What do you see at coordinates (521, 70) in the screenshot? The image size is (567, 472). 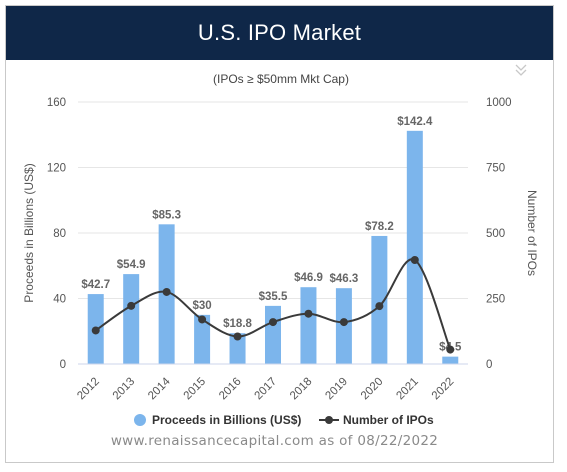 I see `double-chevron-down-icon` at bounding box center [521, 70].